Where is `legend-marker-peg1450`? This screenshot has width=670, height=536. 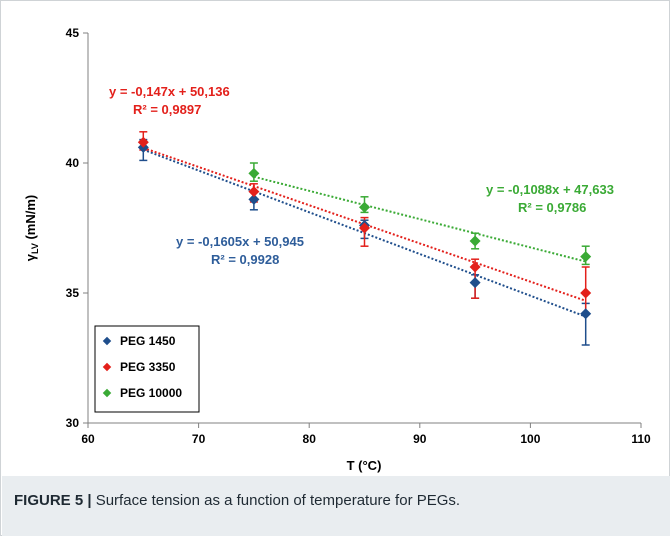
legend-marker-peg1450 is located at coordinates (107, 341).